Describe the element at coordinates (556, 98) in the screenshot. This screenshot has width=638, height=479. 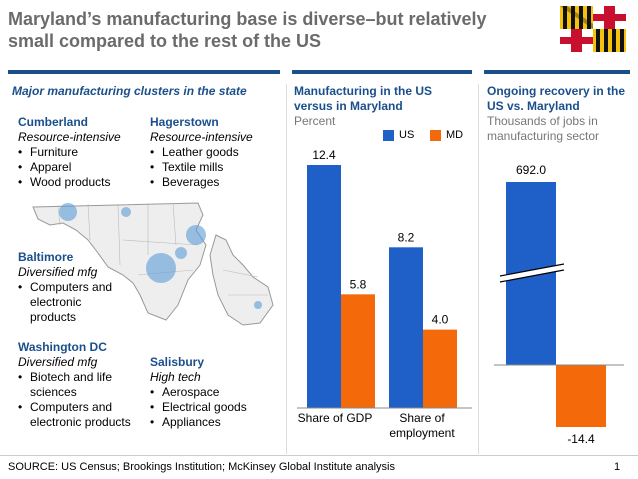
I see `recovery-chart-title: Ongoing recovery in the US vs. Maryland` at that location.